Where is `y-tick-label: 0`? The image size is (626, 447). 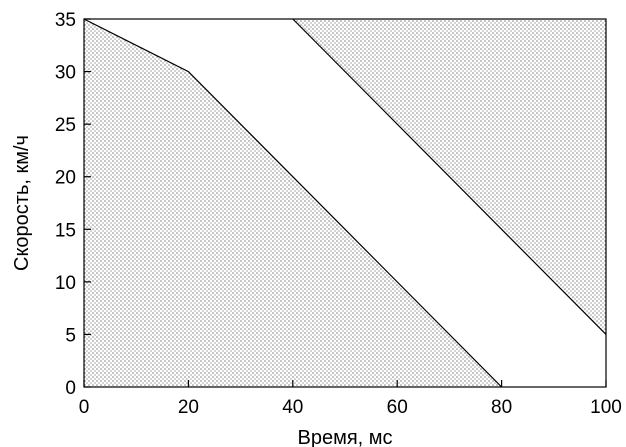 y-tick-label: 0 is located at coordinates (70, 388).